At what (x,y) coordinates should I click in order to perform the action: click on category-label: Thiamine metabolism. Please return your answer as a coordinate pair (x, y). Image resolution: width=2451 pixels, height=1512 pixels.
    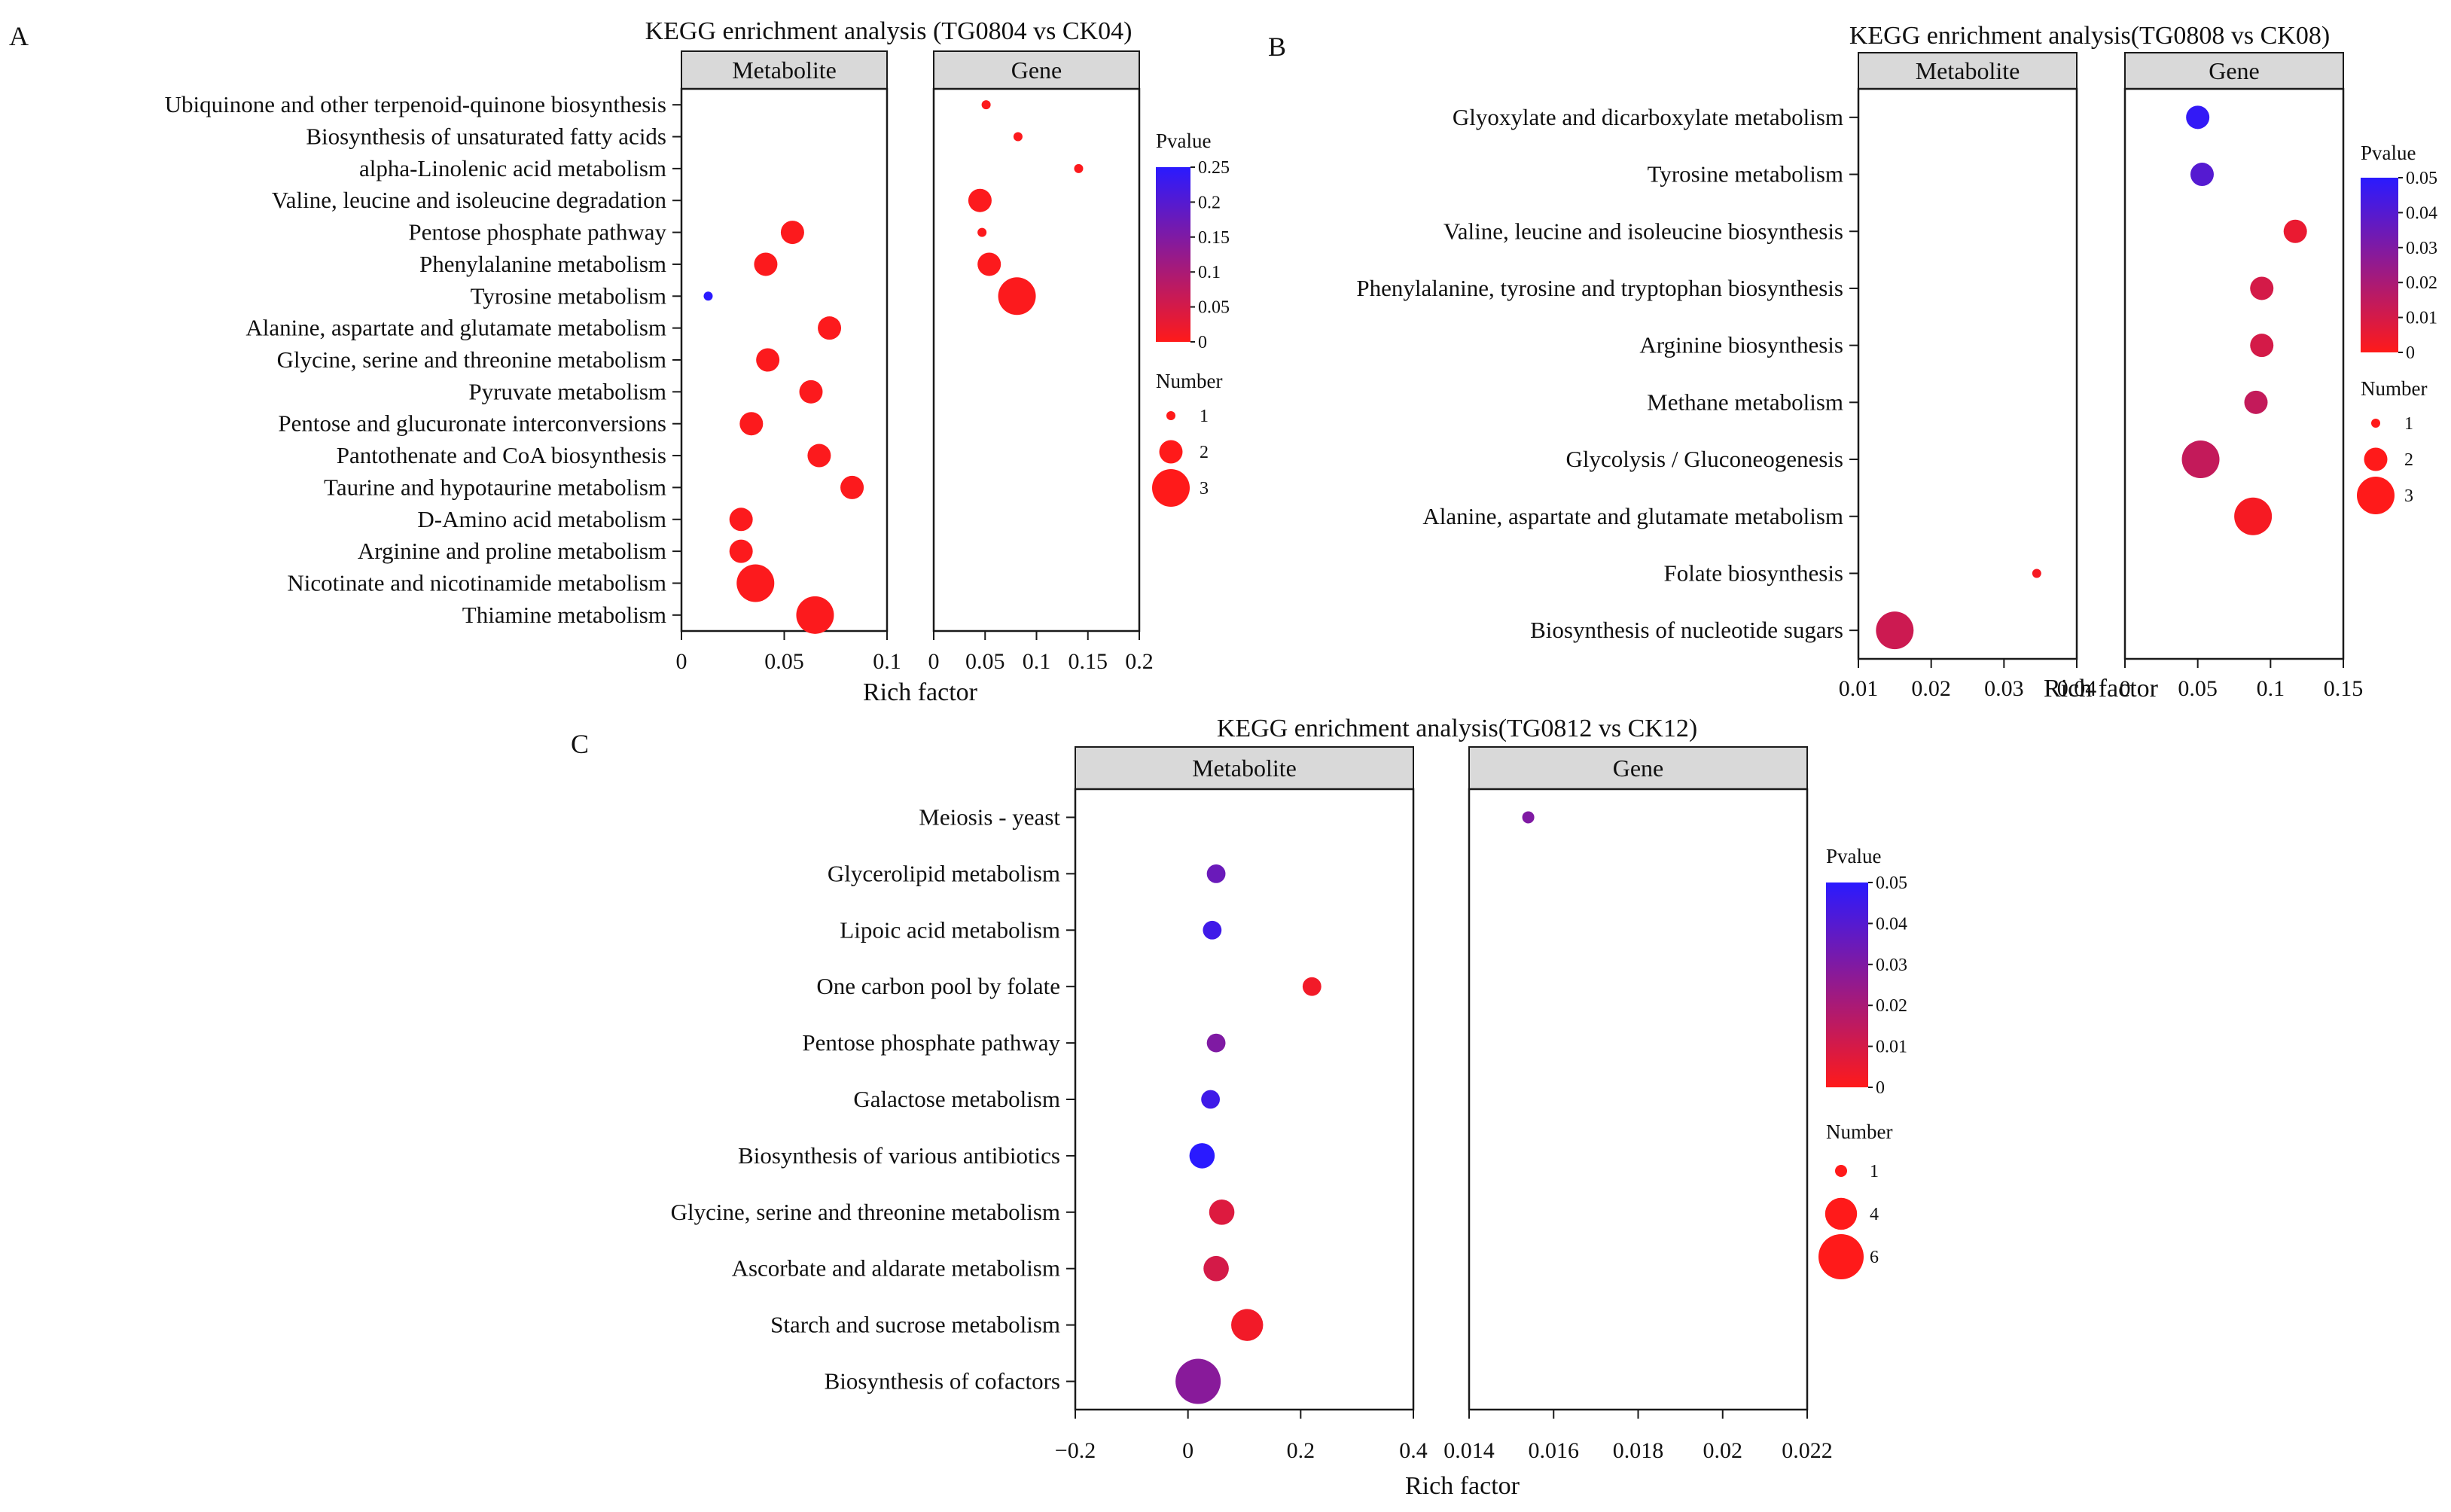
    Looking at the image, I should click on (564, 615).